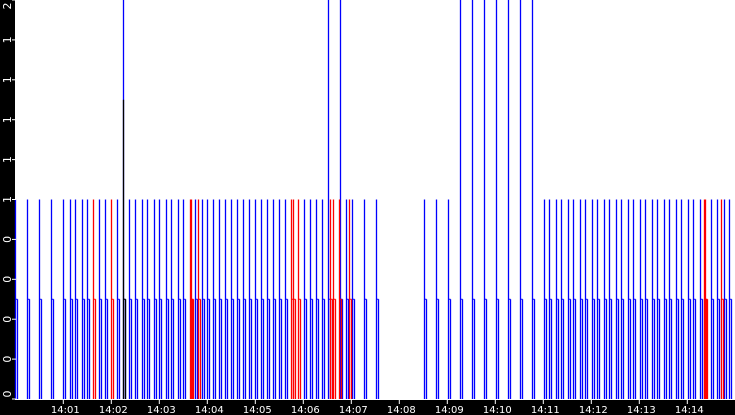  What do you see at coordinates (689, 410) in the screenshot?
I see `x-tick-label: 14:14` at bounding box center [689, 410].